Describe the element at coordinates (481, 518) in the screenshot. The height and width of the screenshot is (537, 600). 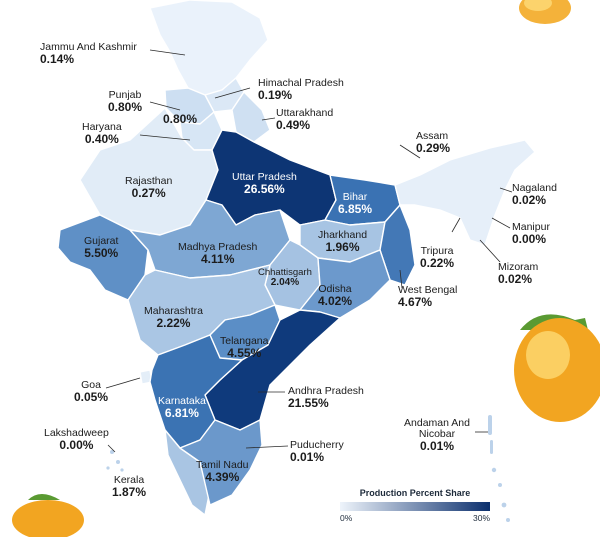
I see `legend-max-label: 30%` at that location.